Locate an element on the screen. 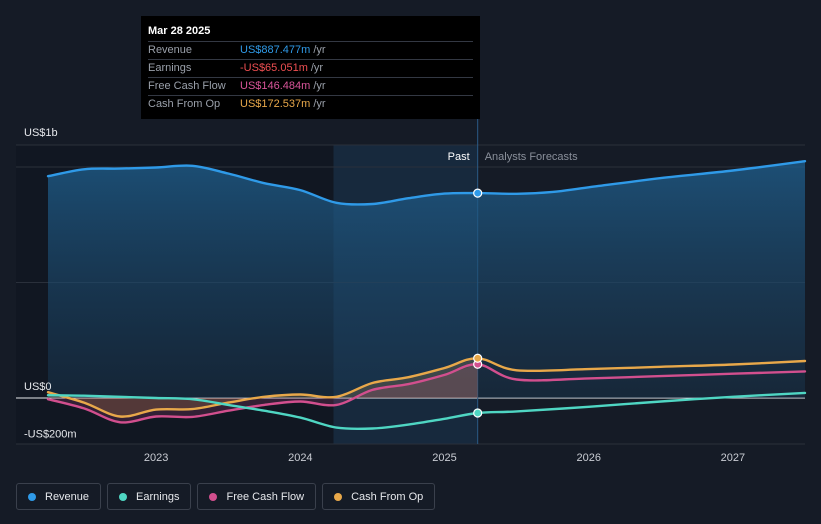 This screenshot has height=524, width=821. x-tick-label: 2023 is located at coordinates (156, 458).